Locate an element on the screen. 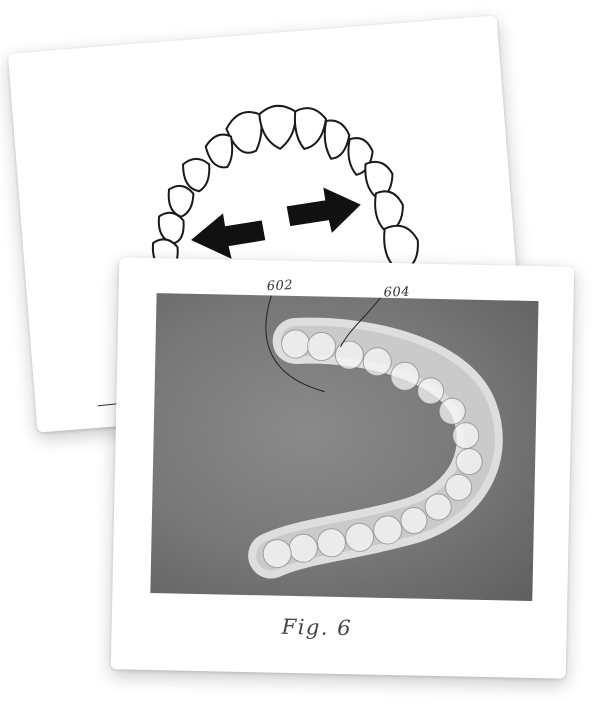  reference-numeral-602: 602 is located at coordinates (280, 286).